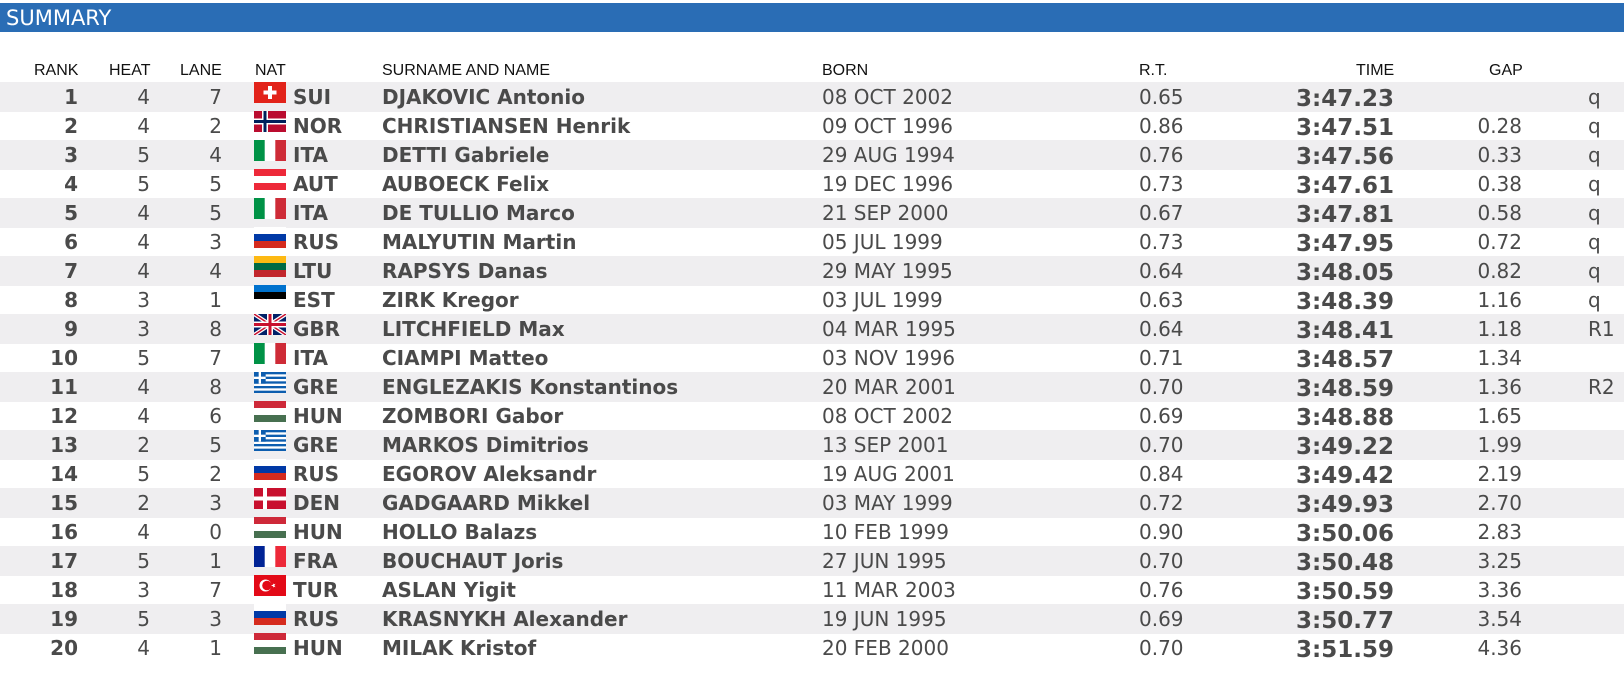 The image size is (1624, 684). I want to click on gap-cell: 0.58, so click(1499, 213).